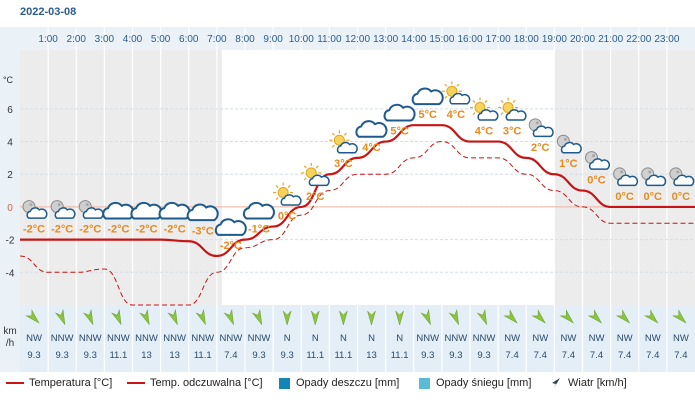 Image resolution: width=695 pixels, height=408 pixels. What do you see at coordinates (10, 241) in the screenshot?
I see `y-tick-label: -2` at bounding box center [10, 241].